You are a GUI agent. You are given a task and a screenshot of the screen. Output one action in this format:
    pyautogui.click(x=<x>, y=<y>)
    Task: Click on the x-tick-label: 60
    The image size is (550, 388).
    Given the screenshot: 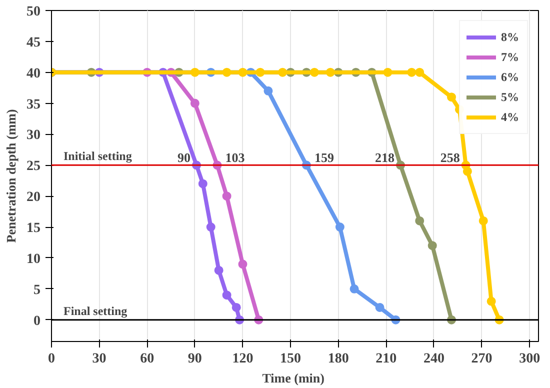 What is the action you would take?
    pyautogui.click(x=147, y=359)
    